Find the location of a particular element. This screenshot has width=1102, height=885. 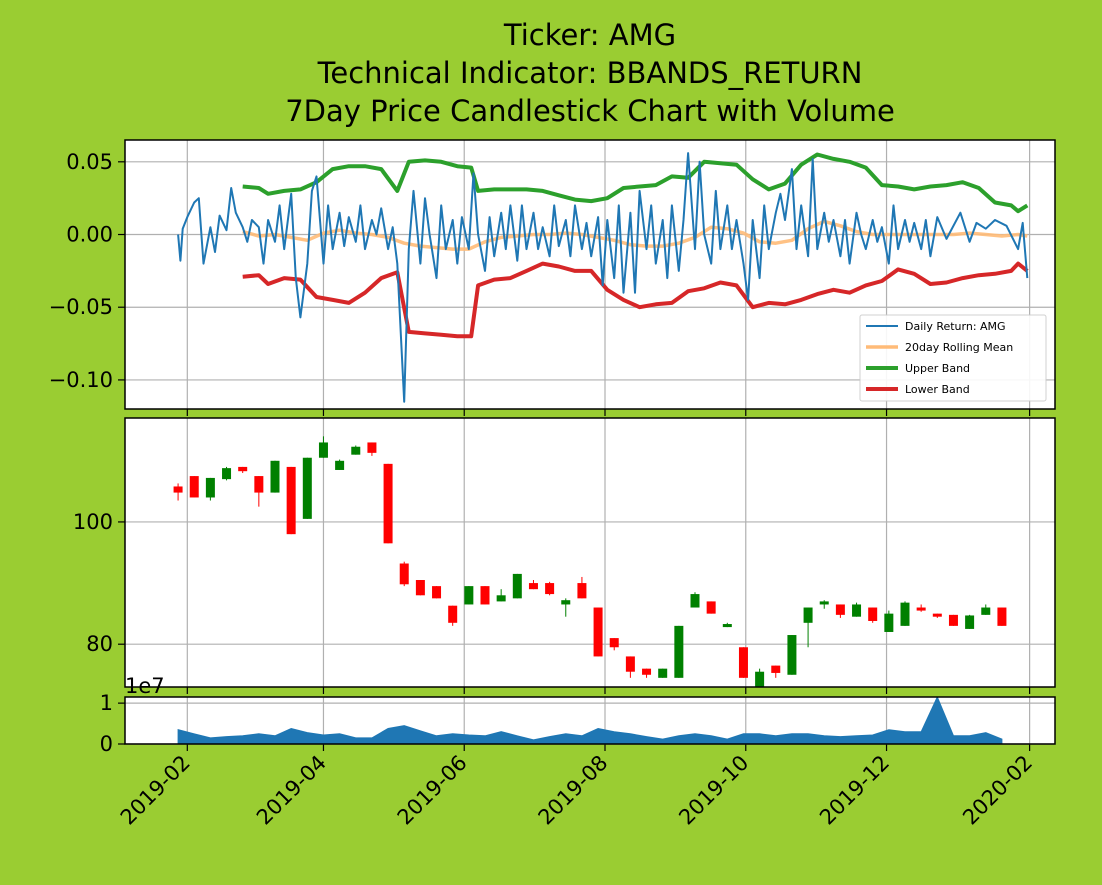

lower-band-series is located at coordinates (635, 300).